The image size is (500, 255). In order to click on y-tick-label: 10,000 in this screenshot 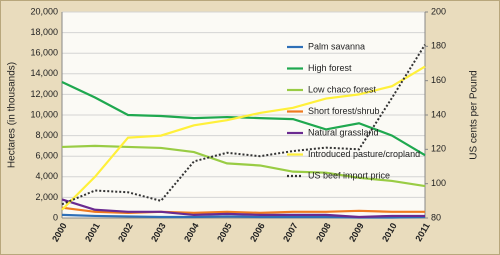, I will do `click(44, 114)`.